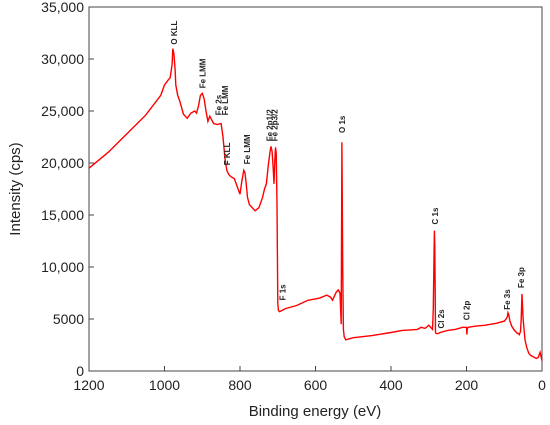  What do you see at coordinates (316, 385) in the screenshot?
I see `x-tick-label: 600` at bounding box center [316, 385].